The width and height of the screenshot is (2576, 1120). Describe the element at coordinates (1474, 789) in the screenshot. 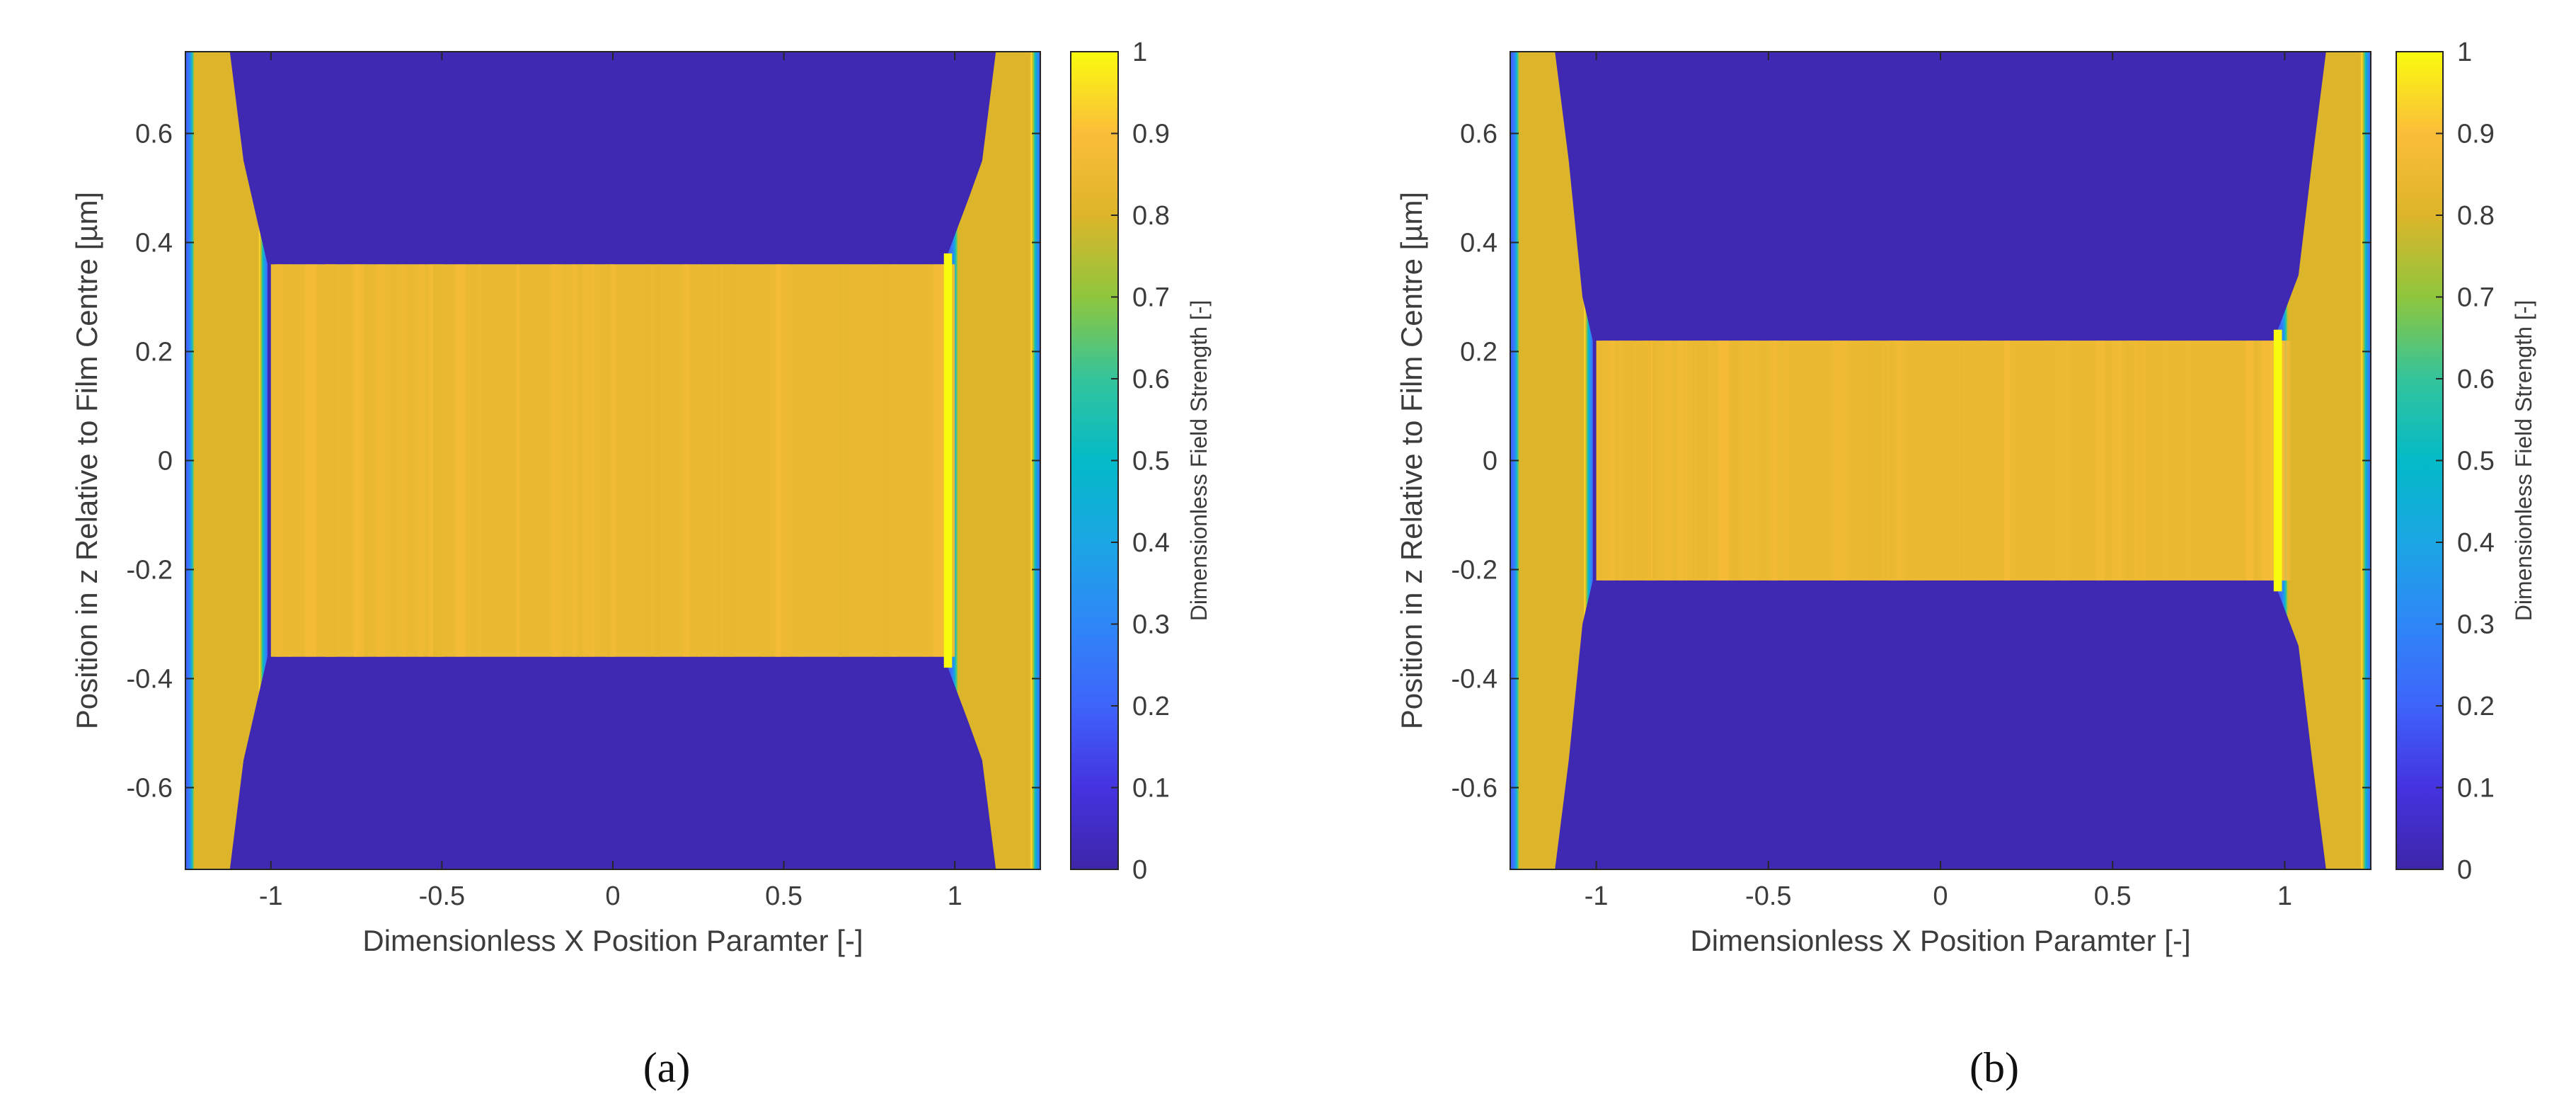

I see `y-tick-label: -0.6` at that location.